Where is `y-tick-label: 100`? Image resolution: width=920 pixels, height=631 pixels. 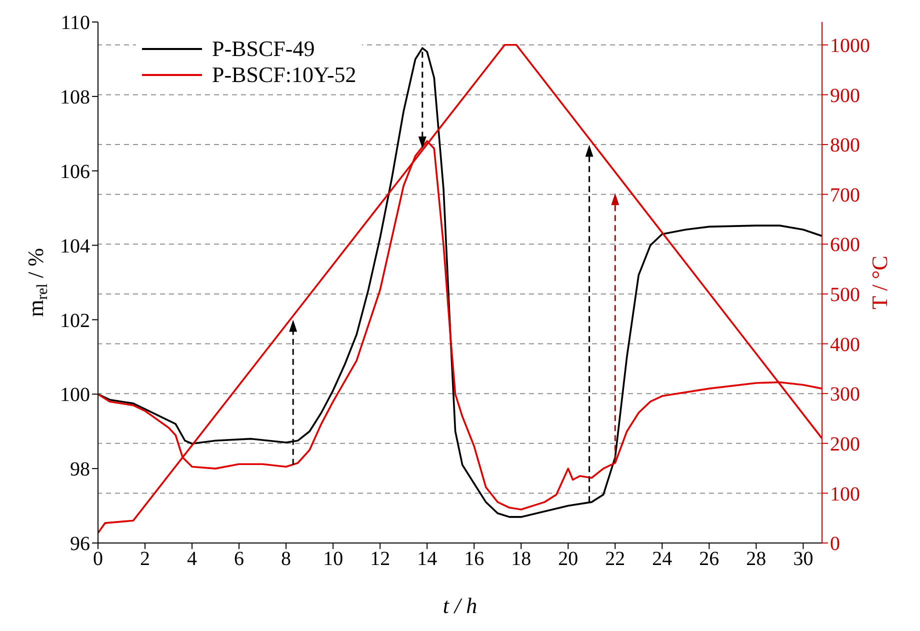
y-tick-label: 100 is located at coordinates (75, 395).